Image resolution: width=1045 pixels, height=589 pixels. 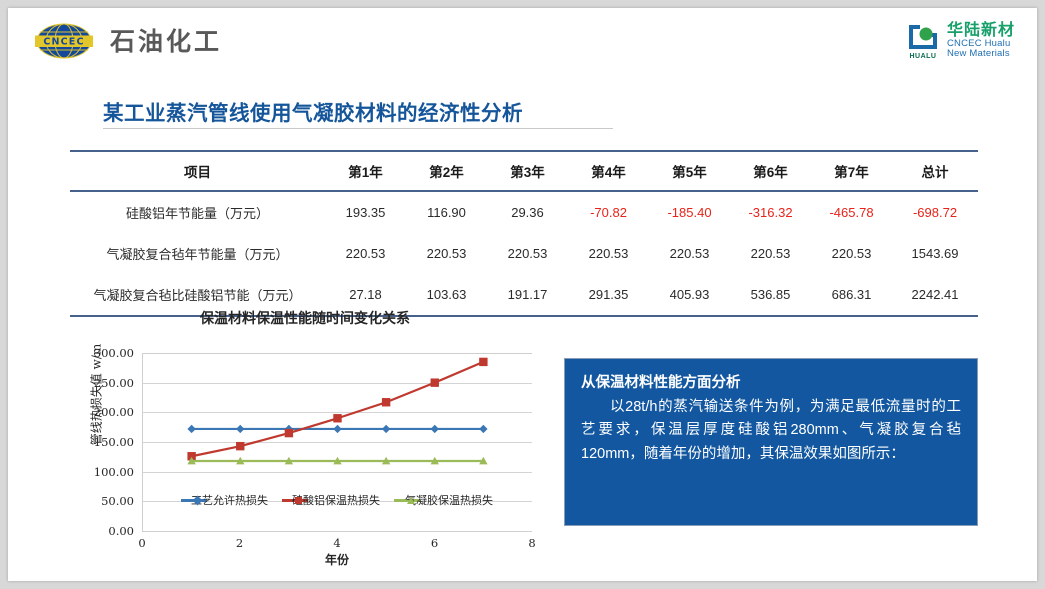 What do you see at coordinates (197, 254) in the screenshot?
I see `table-row-label: 气凝胶复合毡年节能量（万元）` at bounding box center [197, 254].